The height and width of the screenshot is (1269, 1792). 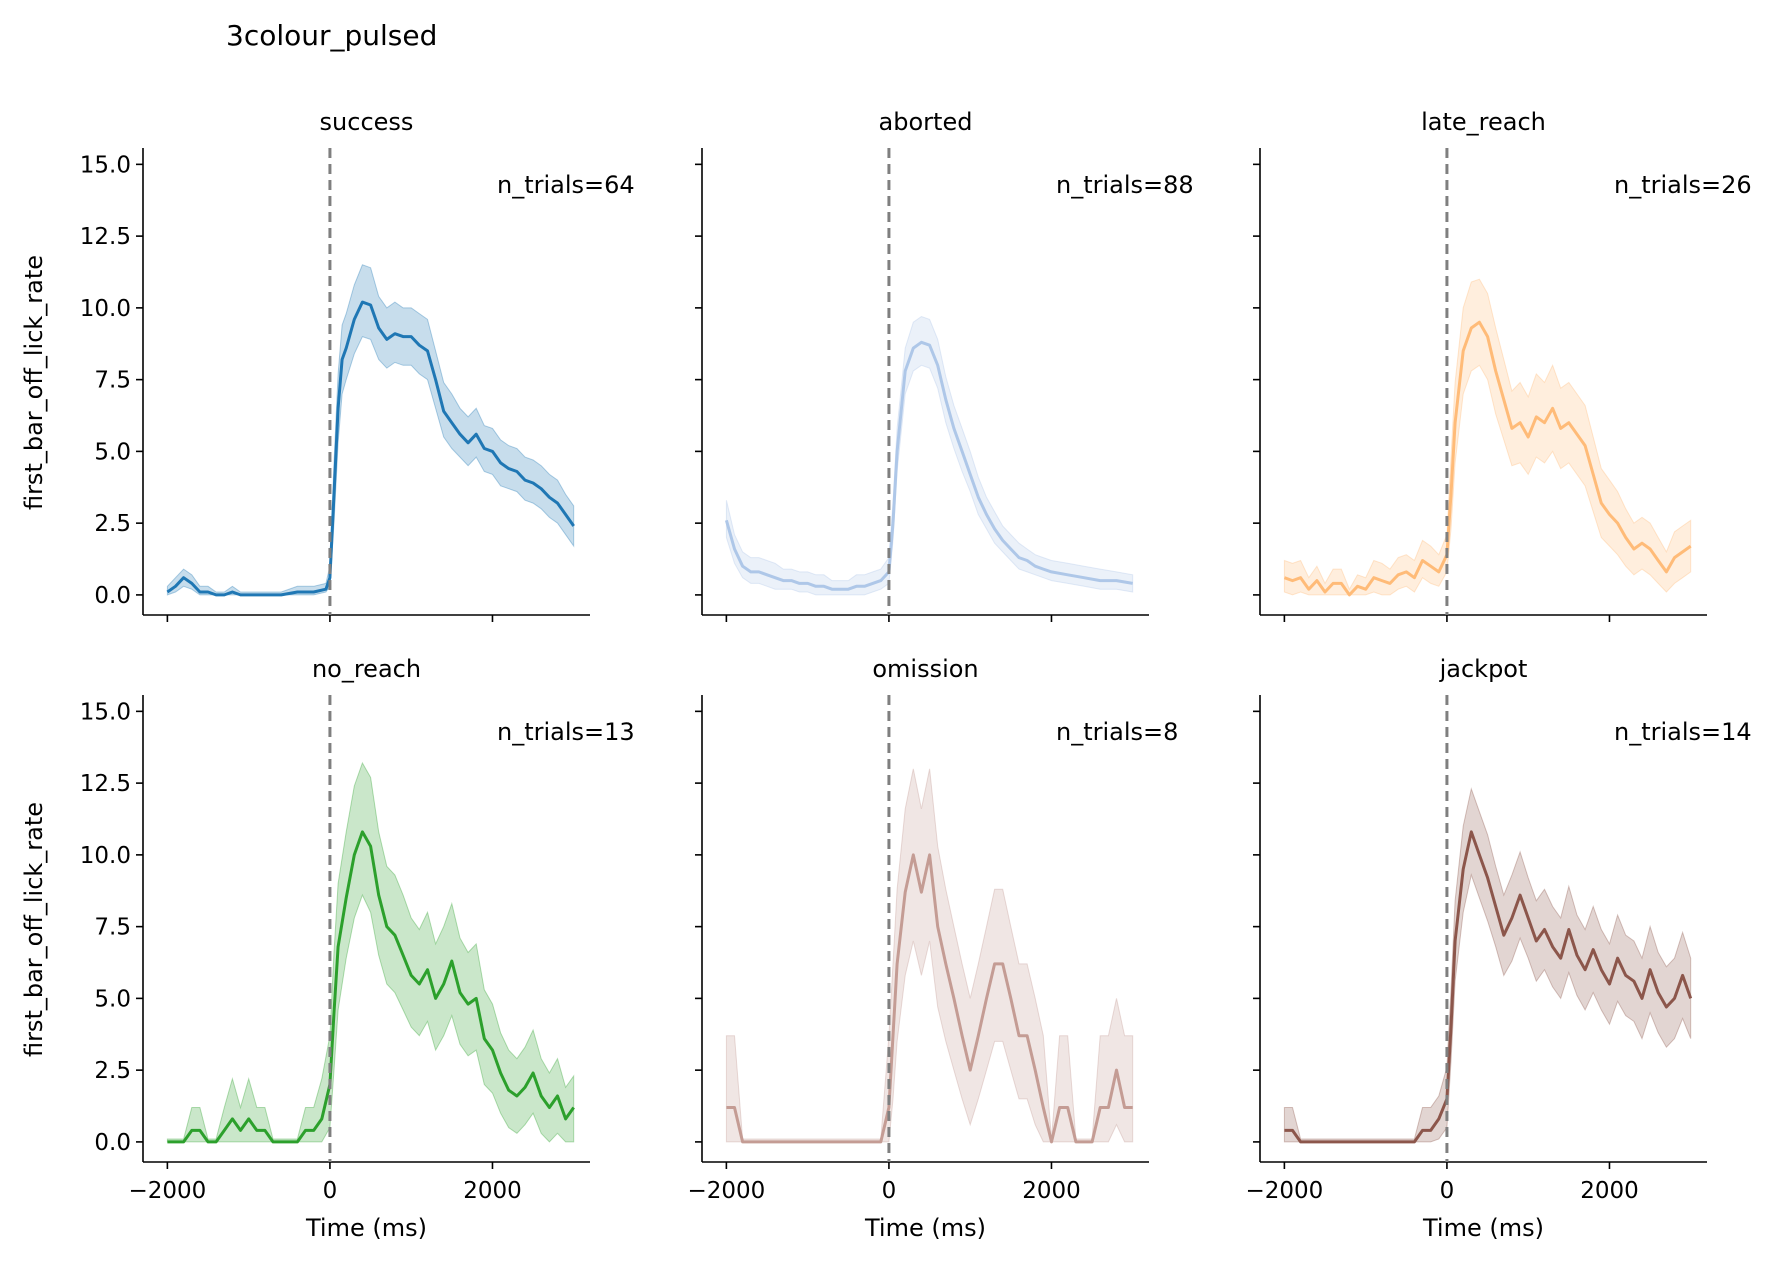 I want to click on y-tick-label: 0.0, so click(x=112, y=596).